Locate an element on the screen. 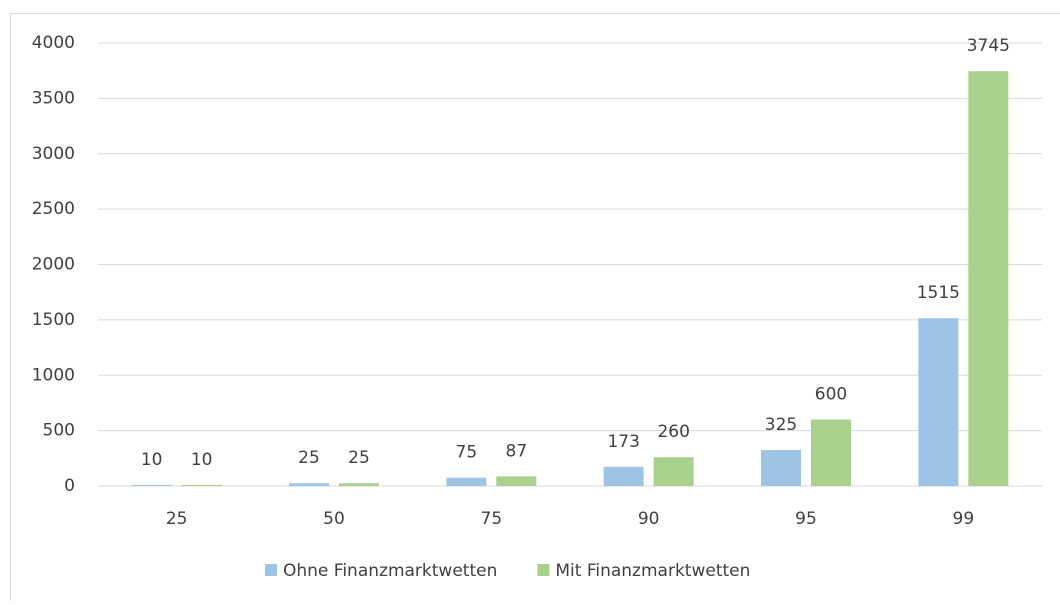 This screenshot has width=1060, height=605. data-label: 600 is located at coordinates (831, 395).